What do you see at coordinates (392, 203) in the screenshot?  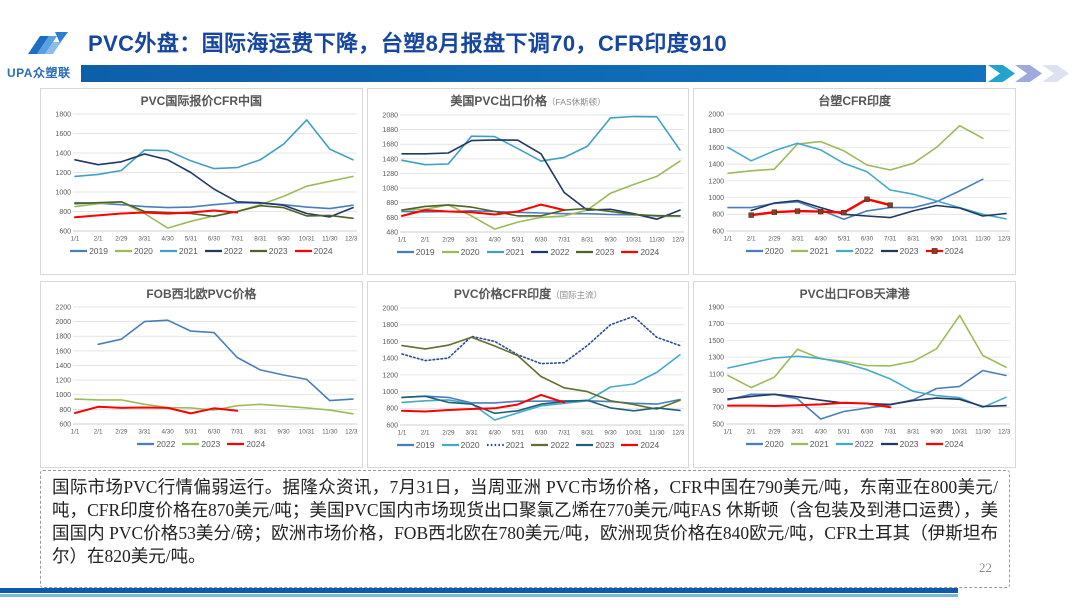 I see `svg-text: 880` at bounding box center [392, 203].